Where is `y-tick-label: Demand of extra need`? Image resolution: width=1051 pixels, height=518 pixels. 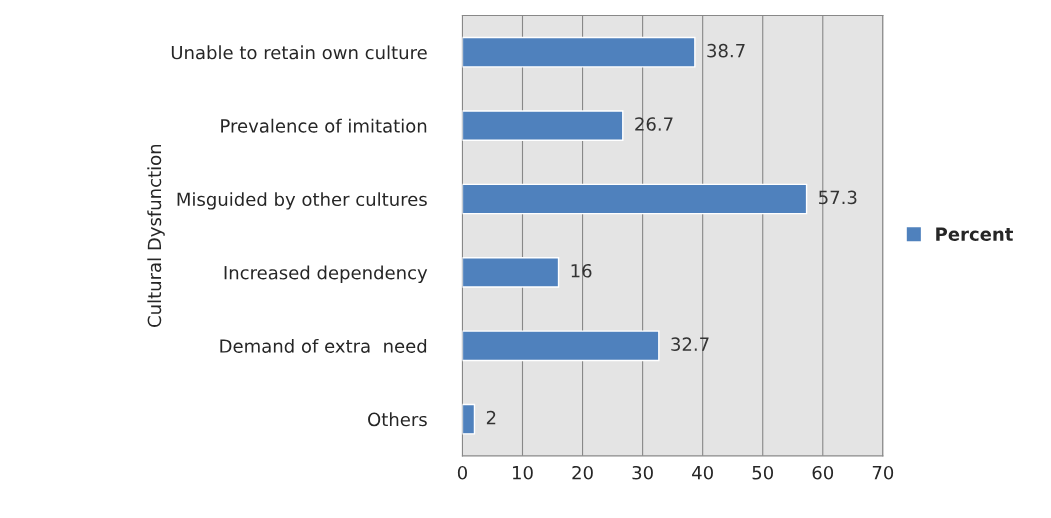 y-tick-label: Demand of extra need is located at coordinates (323, 345).